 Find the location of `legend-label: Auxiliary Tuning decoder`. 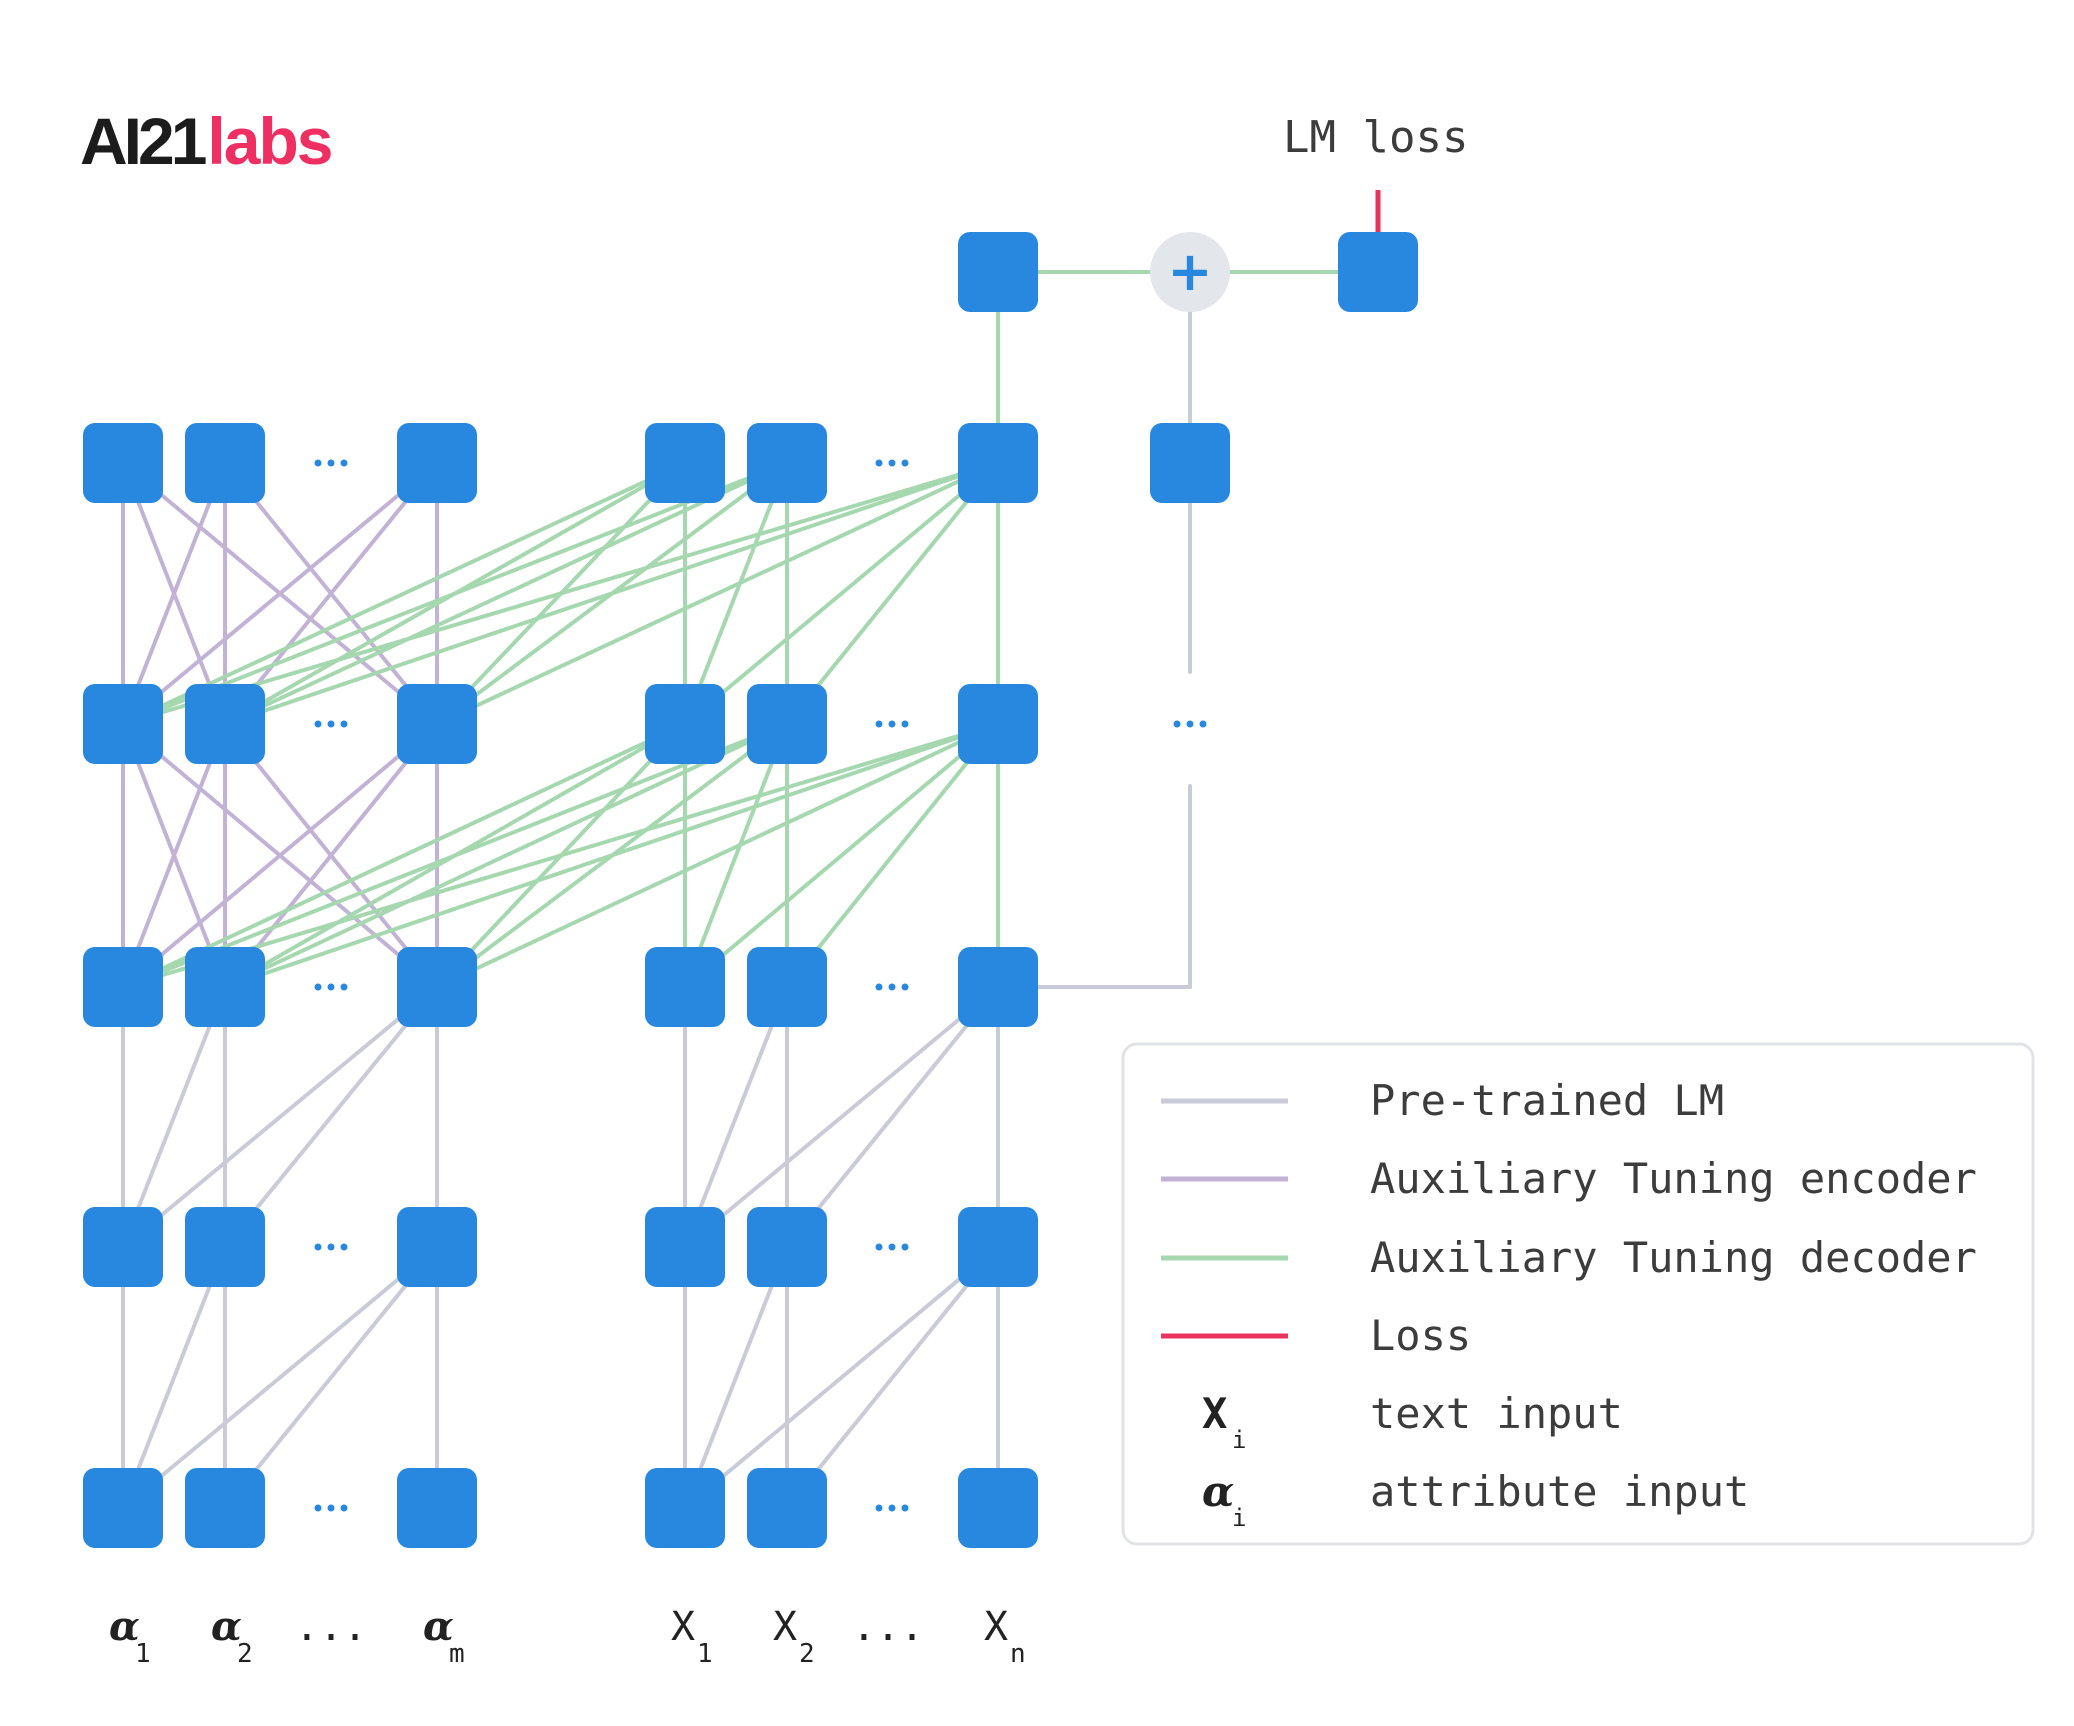

legend-label: Auxiliary Tuning decoder is located at coordinates (1673, 1257).